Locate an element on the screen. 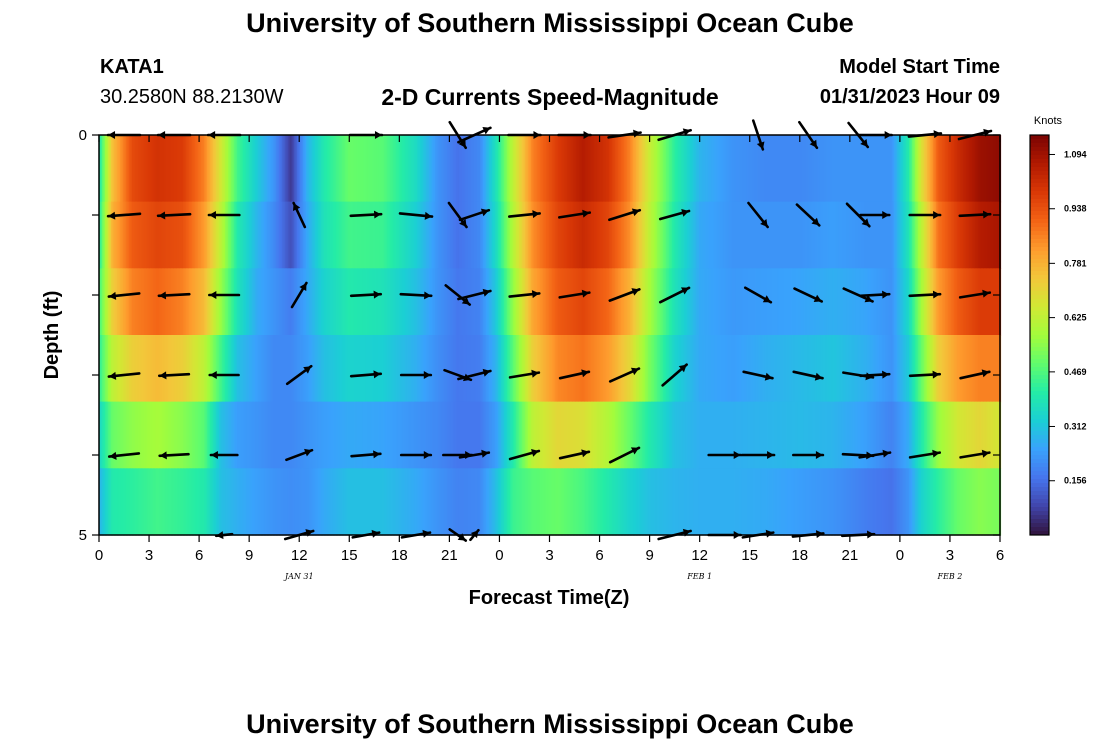 The image size is (1100, 750). station-id: KATA1 is located at coordinates (132, 67).